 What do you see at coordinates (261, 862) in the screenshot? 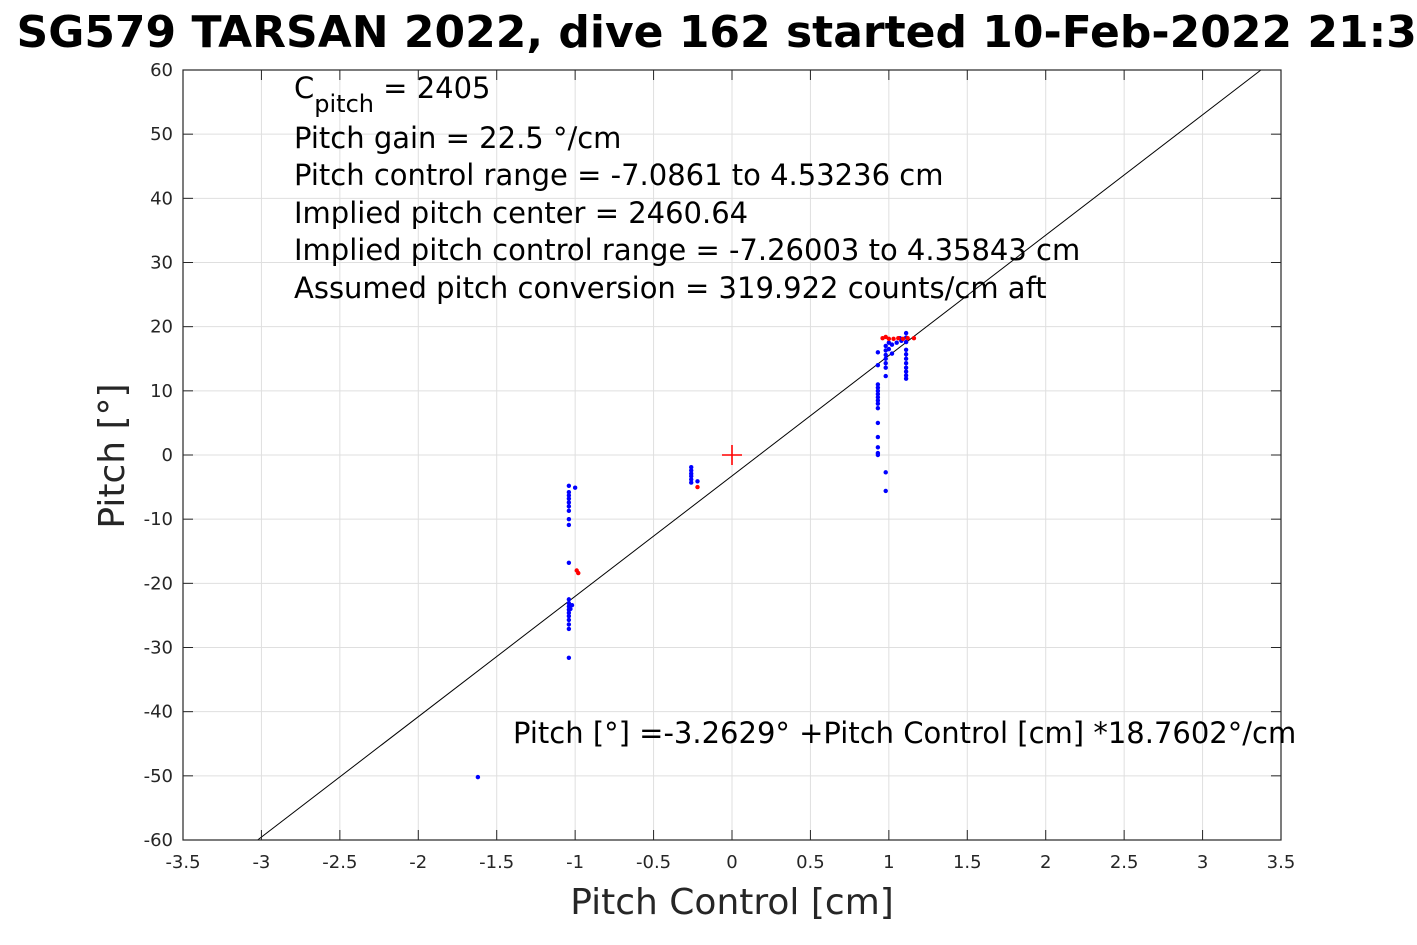
I see `x-tick-label: -3` at bounding box center [261, 862].